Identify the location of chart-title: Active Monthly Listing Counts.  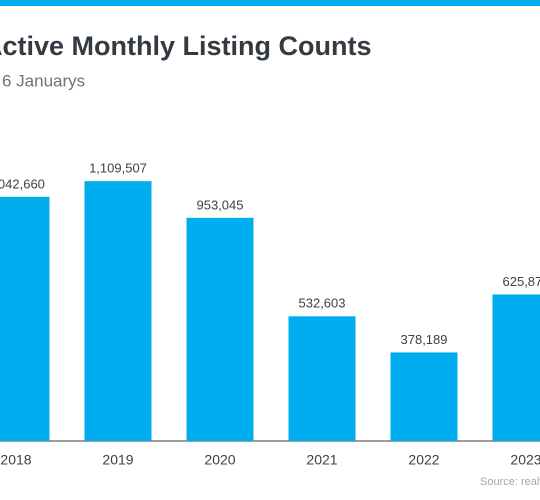
(186, 46).